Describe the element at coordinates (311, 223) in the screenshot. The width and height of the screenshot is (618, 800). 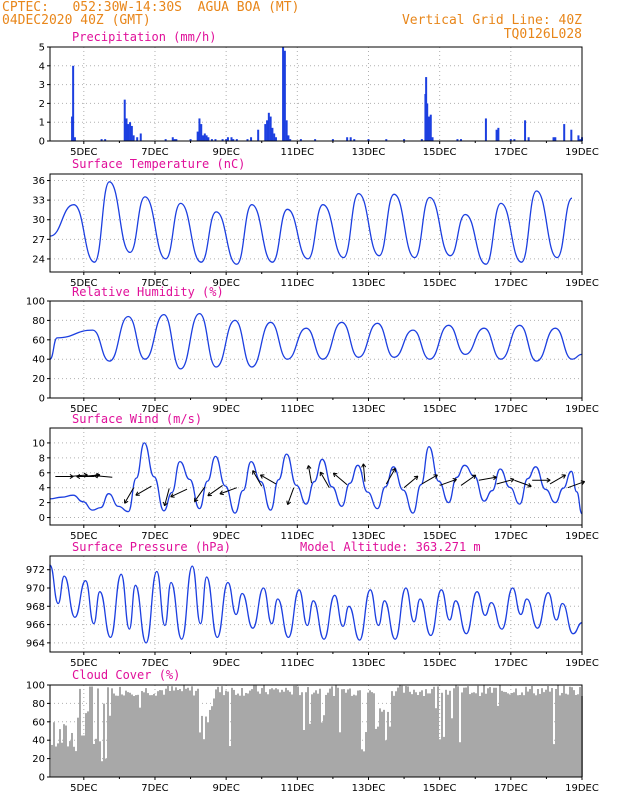
I see `temperature-series-line` at that location.